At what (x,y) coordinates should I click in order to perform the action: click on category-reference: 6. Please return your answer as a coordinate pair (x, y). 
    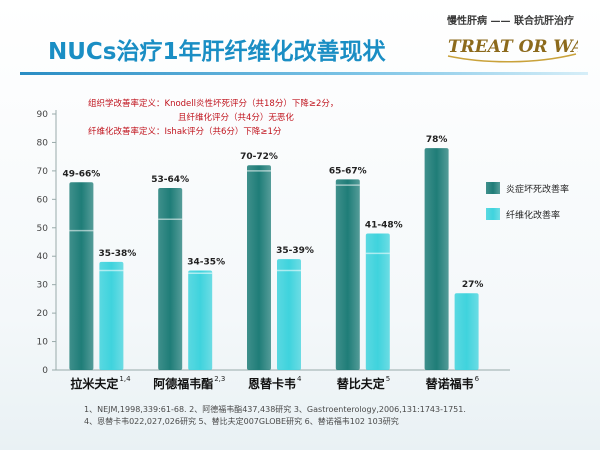
    Looking at the image, I should click on (477, 379).